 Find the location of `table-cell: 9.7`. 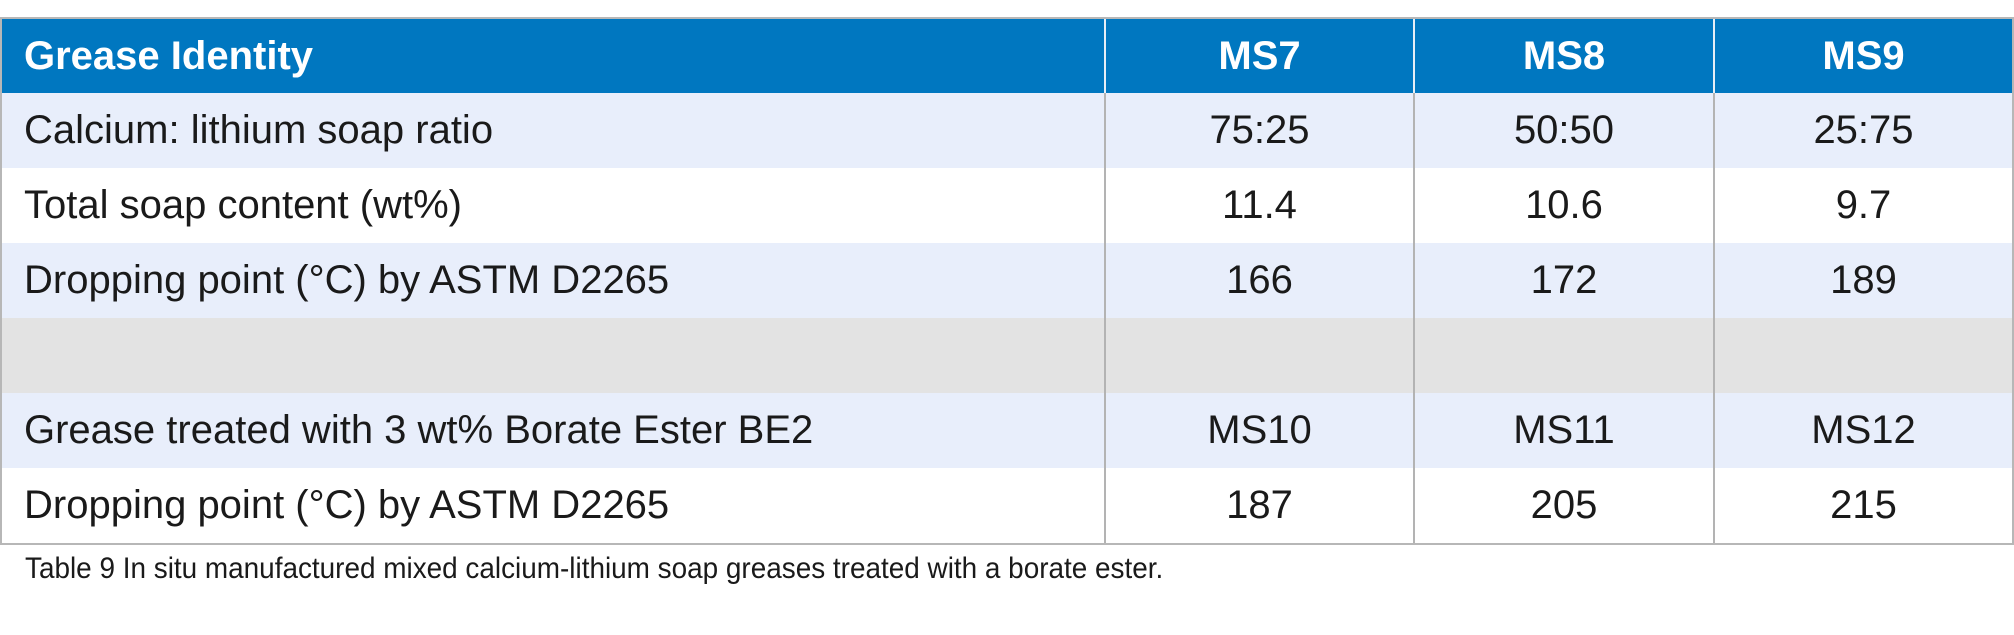

table-cell: 9.7 is located at coordinates (1862, 205).